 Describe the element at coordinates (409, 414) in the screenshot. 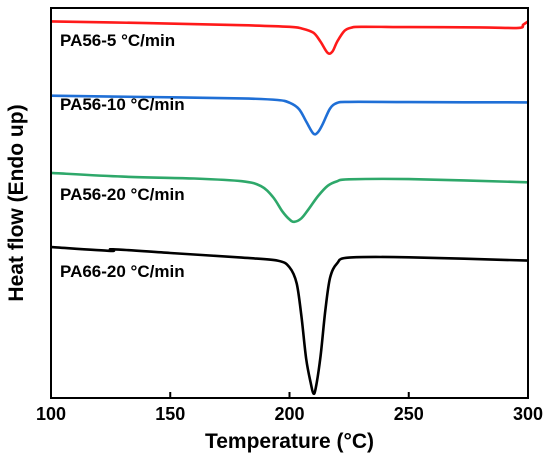

I see `x-tick-label-250: 250` at that location.